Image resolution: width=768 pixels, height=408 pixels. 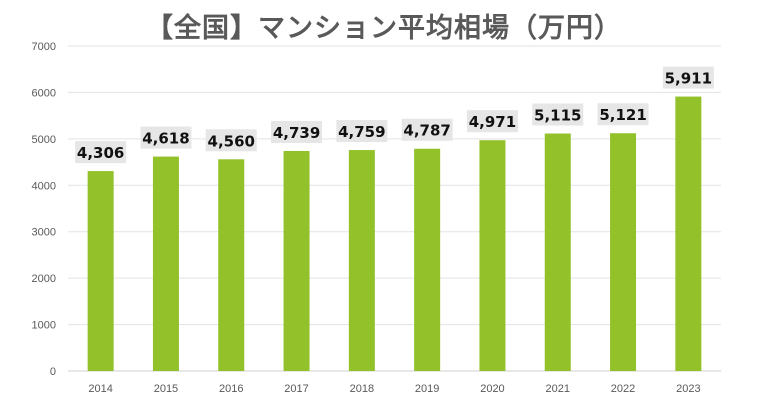 I want to click on y-tick-label: 0, so click(x=53, y=372).